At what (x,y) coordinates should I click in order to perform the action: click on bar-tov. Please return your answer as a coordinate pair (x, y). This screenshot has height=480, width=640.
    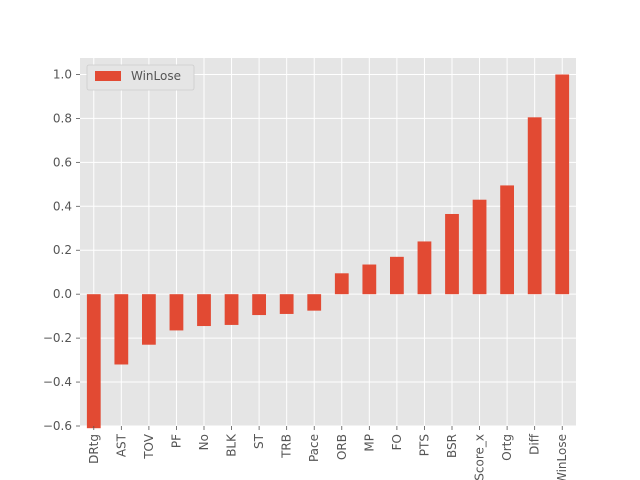
    Looking at the image, I should click on (149, 319).